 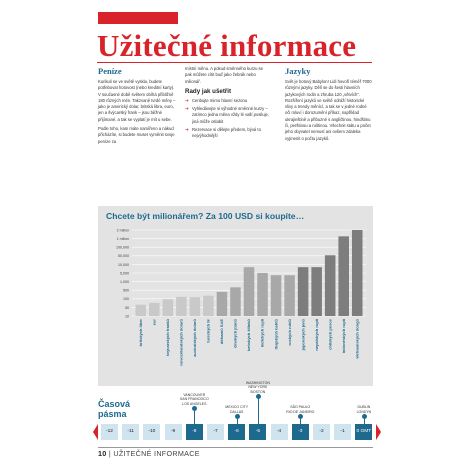 What do you see at coordinates (123, 265) in the screenshot?
I see `y-tick-label: 10,000` at bounding box center [123, 265].